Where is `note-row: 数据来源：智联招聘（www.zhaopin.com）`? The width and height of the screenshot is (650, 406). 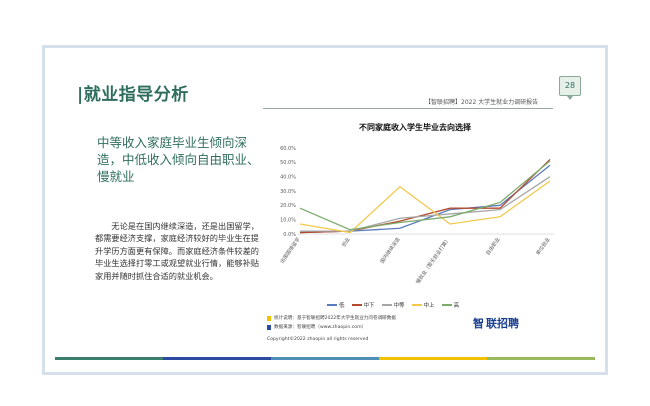 note-row: 数据来源：智联招聘（www.zhaopin.com） is located at coordinates (331, 327).